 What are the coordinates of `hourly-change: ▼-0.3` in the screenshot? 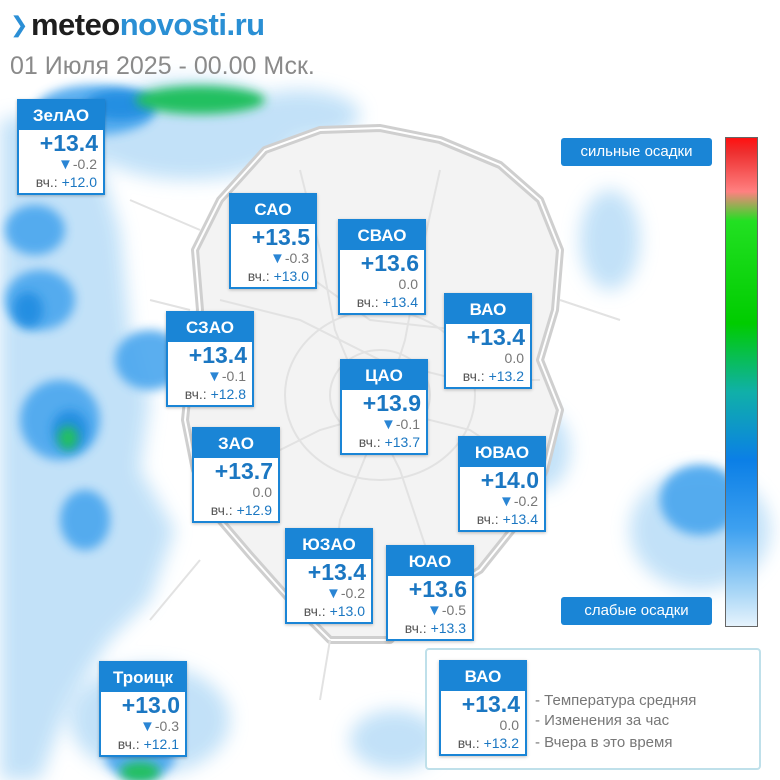 It's located at (273, 258).